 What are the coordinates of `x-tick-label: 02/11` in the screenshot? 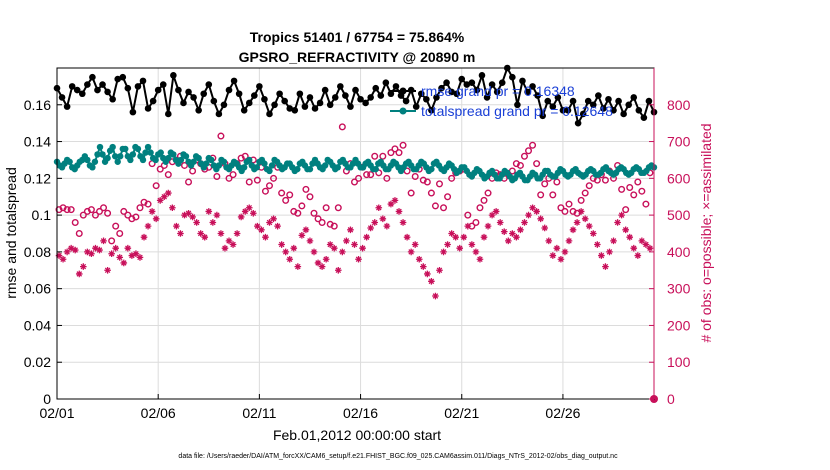 It's located at (259, 413).